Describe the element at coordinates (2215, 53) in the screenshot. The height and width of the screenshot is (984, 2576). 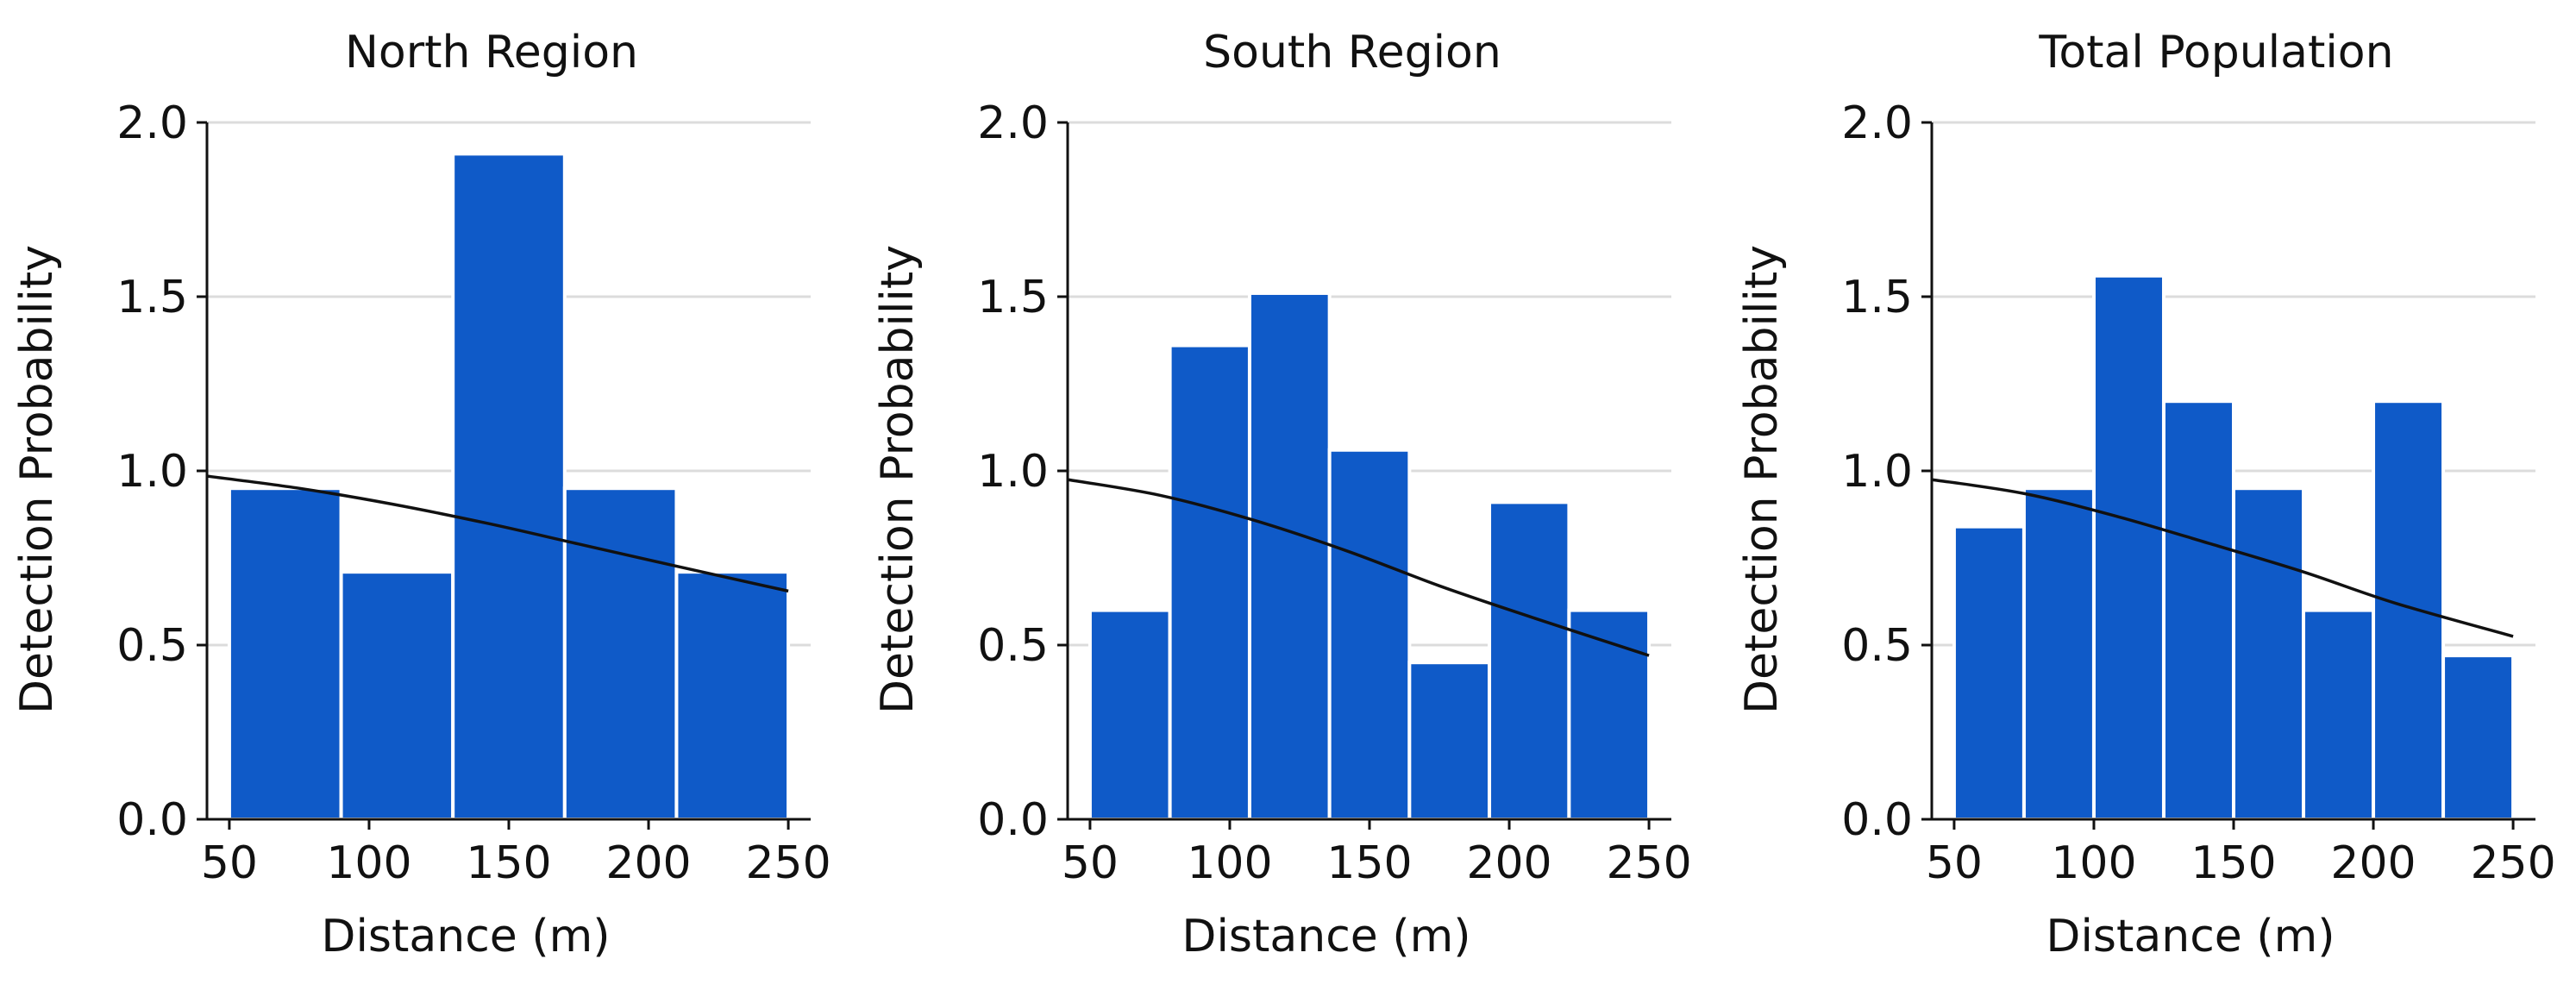
I see `chart-title: Total Population` at that location.